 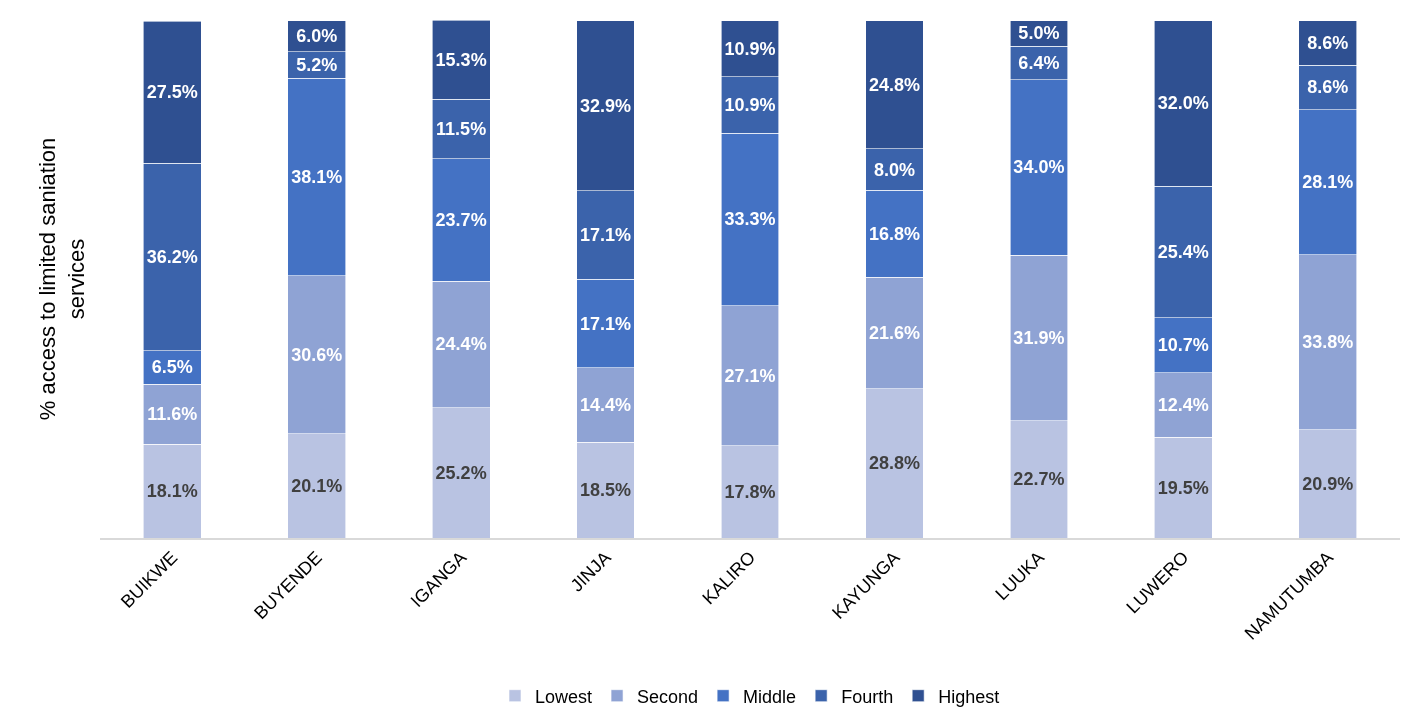 I want to click on data-label: 14.4%, so click(x=606, y=405).